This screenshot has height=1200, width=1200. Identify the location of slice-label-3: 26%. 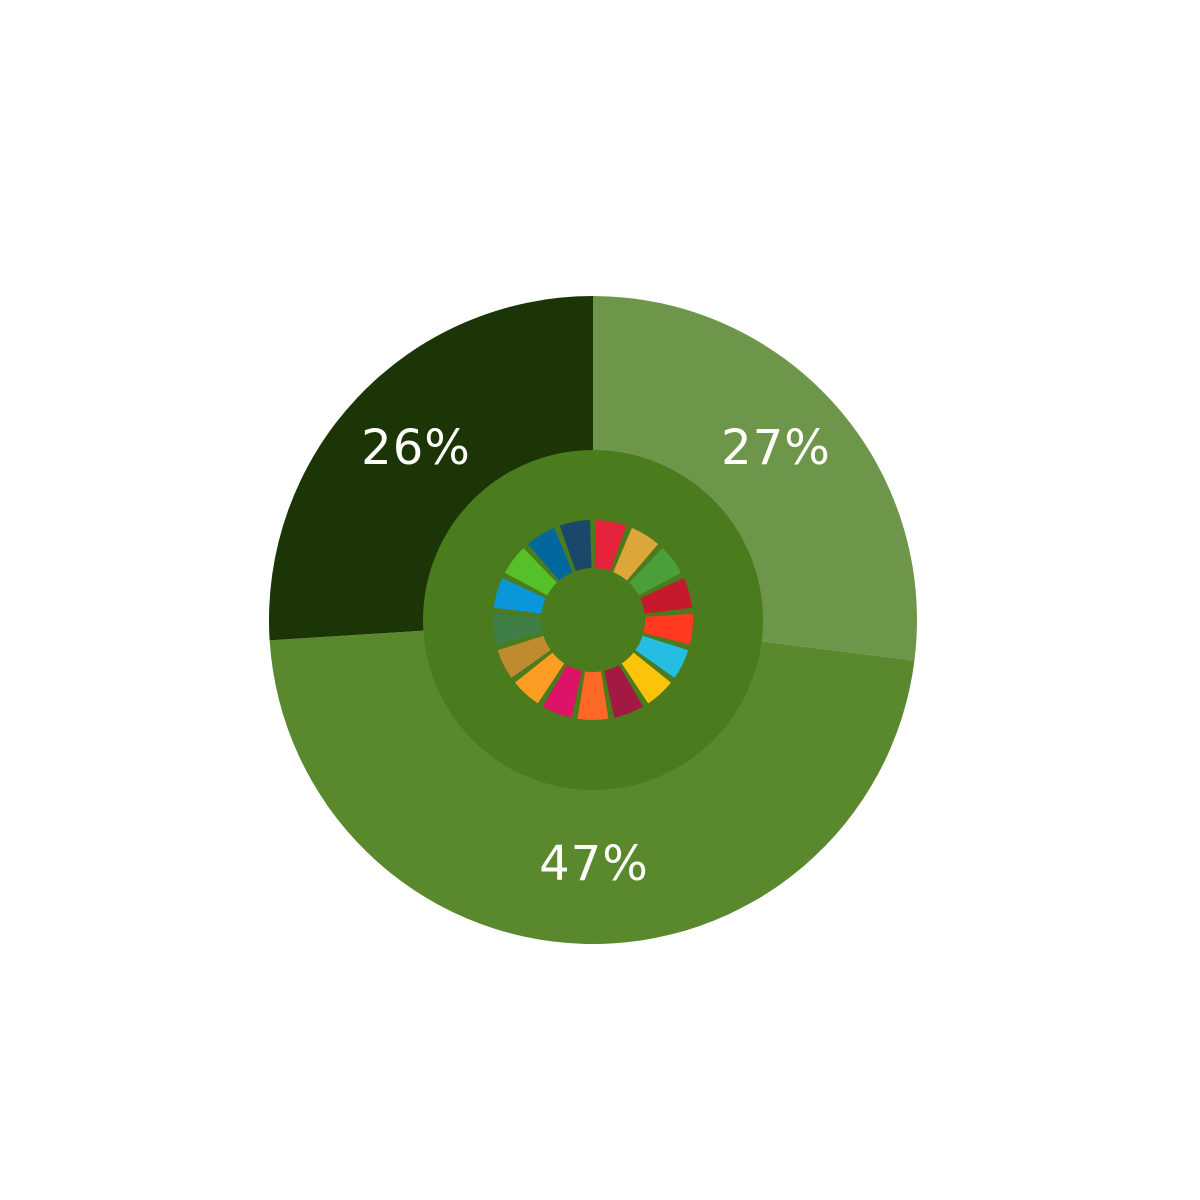
(416, 448).